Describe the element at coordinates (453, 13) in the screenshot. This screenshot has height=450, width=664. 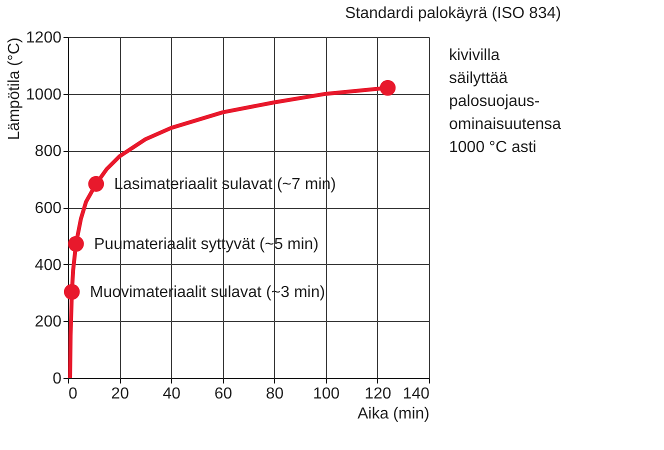
I see `chart-title: Standardi palokäyrä (ISO 834)` at that location.